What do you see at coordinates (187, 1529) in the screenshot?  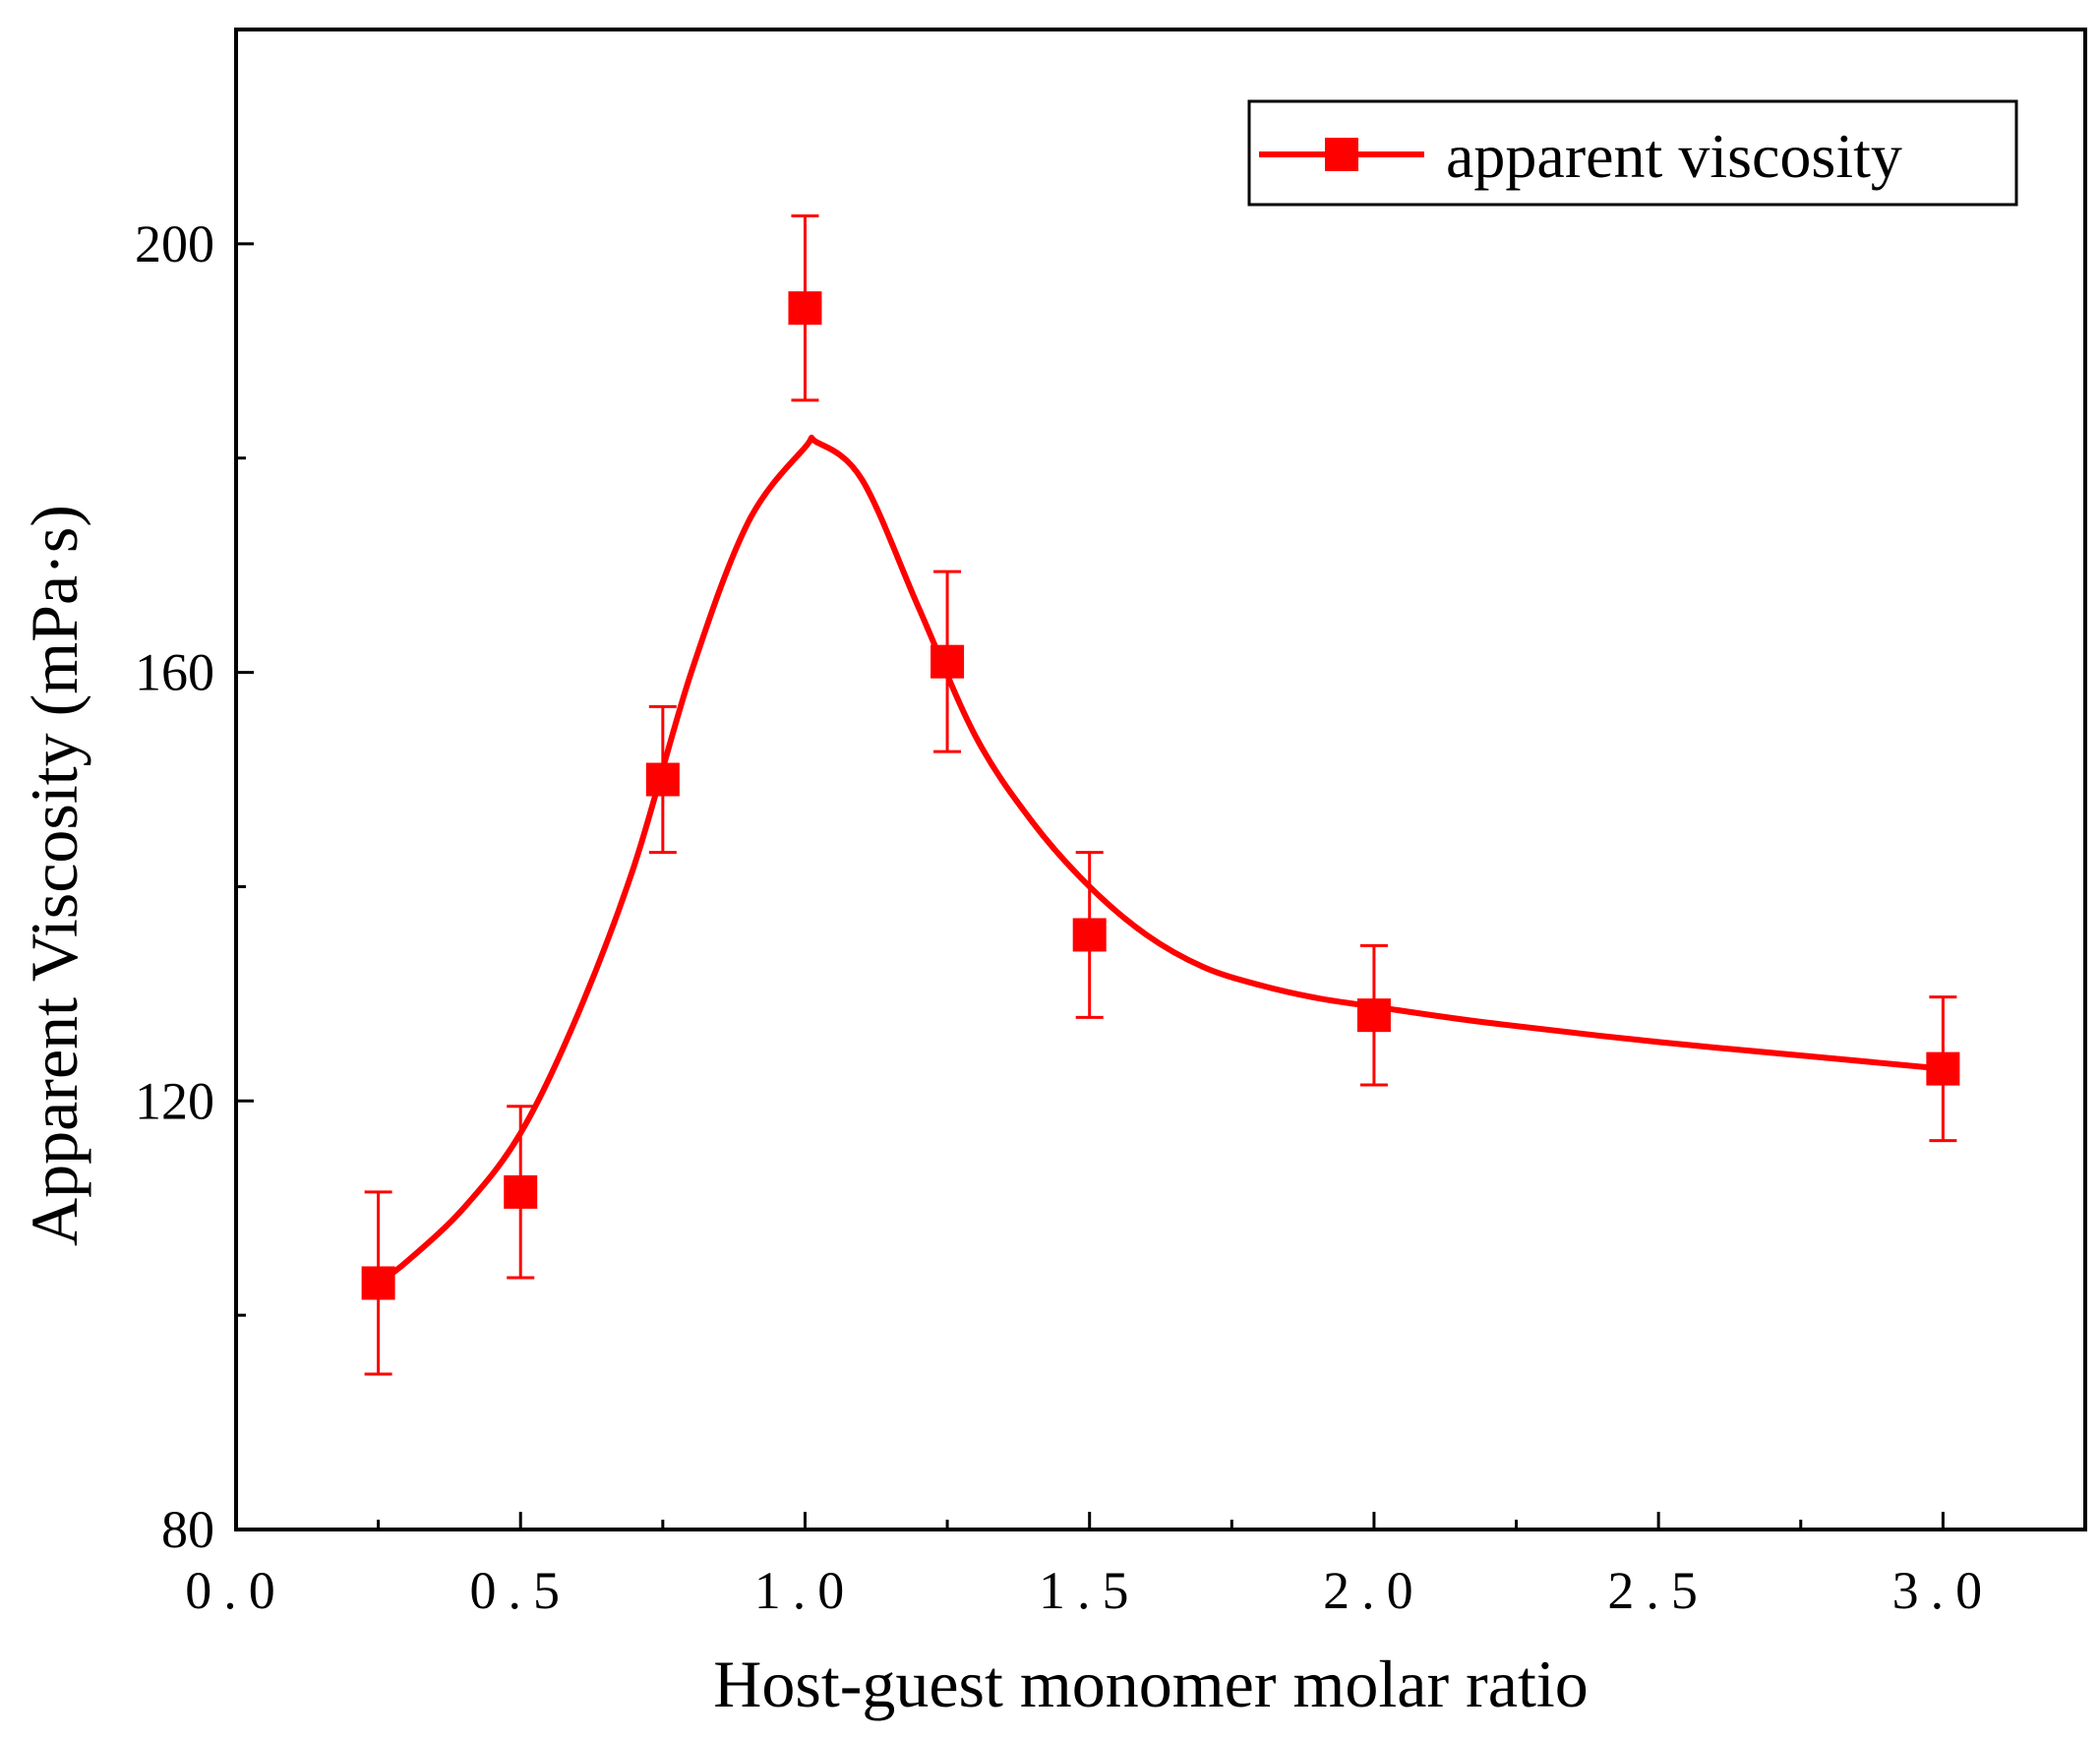 I see `y-tick-label: 80` at bounding box center [187, 1529].